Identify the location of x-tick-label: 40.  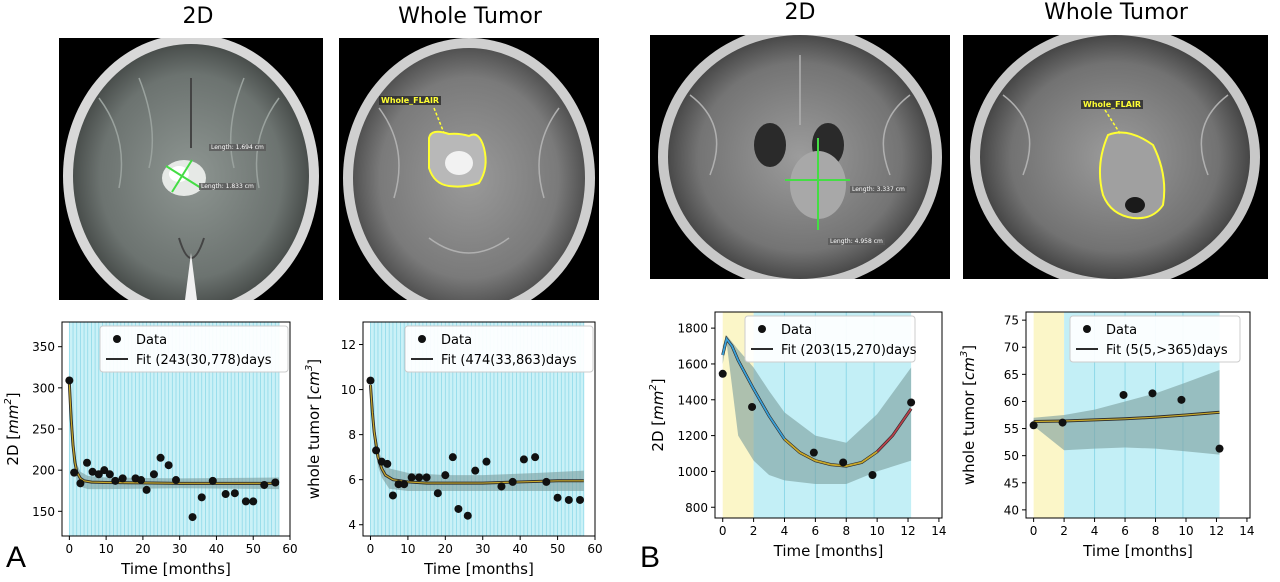
(520, 549).